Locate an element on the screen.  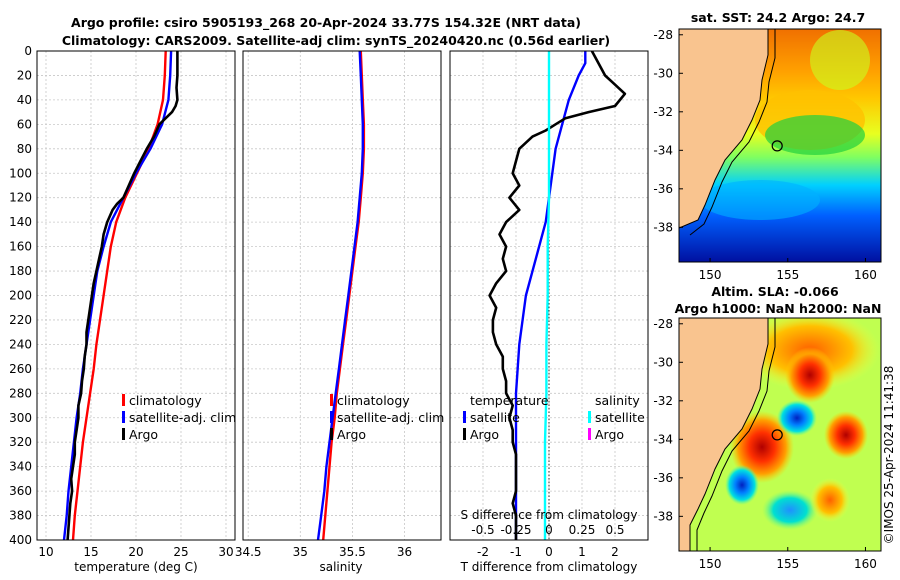
x-tick-label: -1 is located at coordinates (516, 552).